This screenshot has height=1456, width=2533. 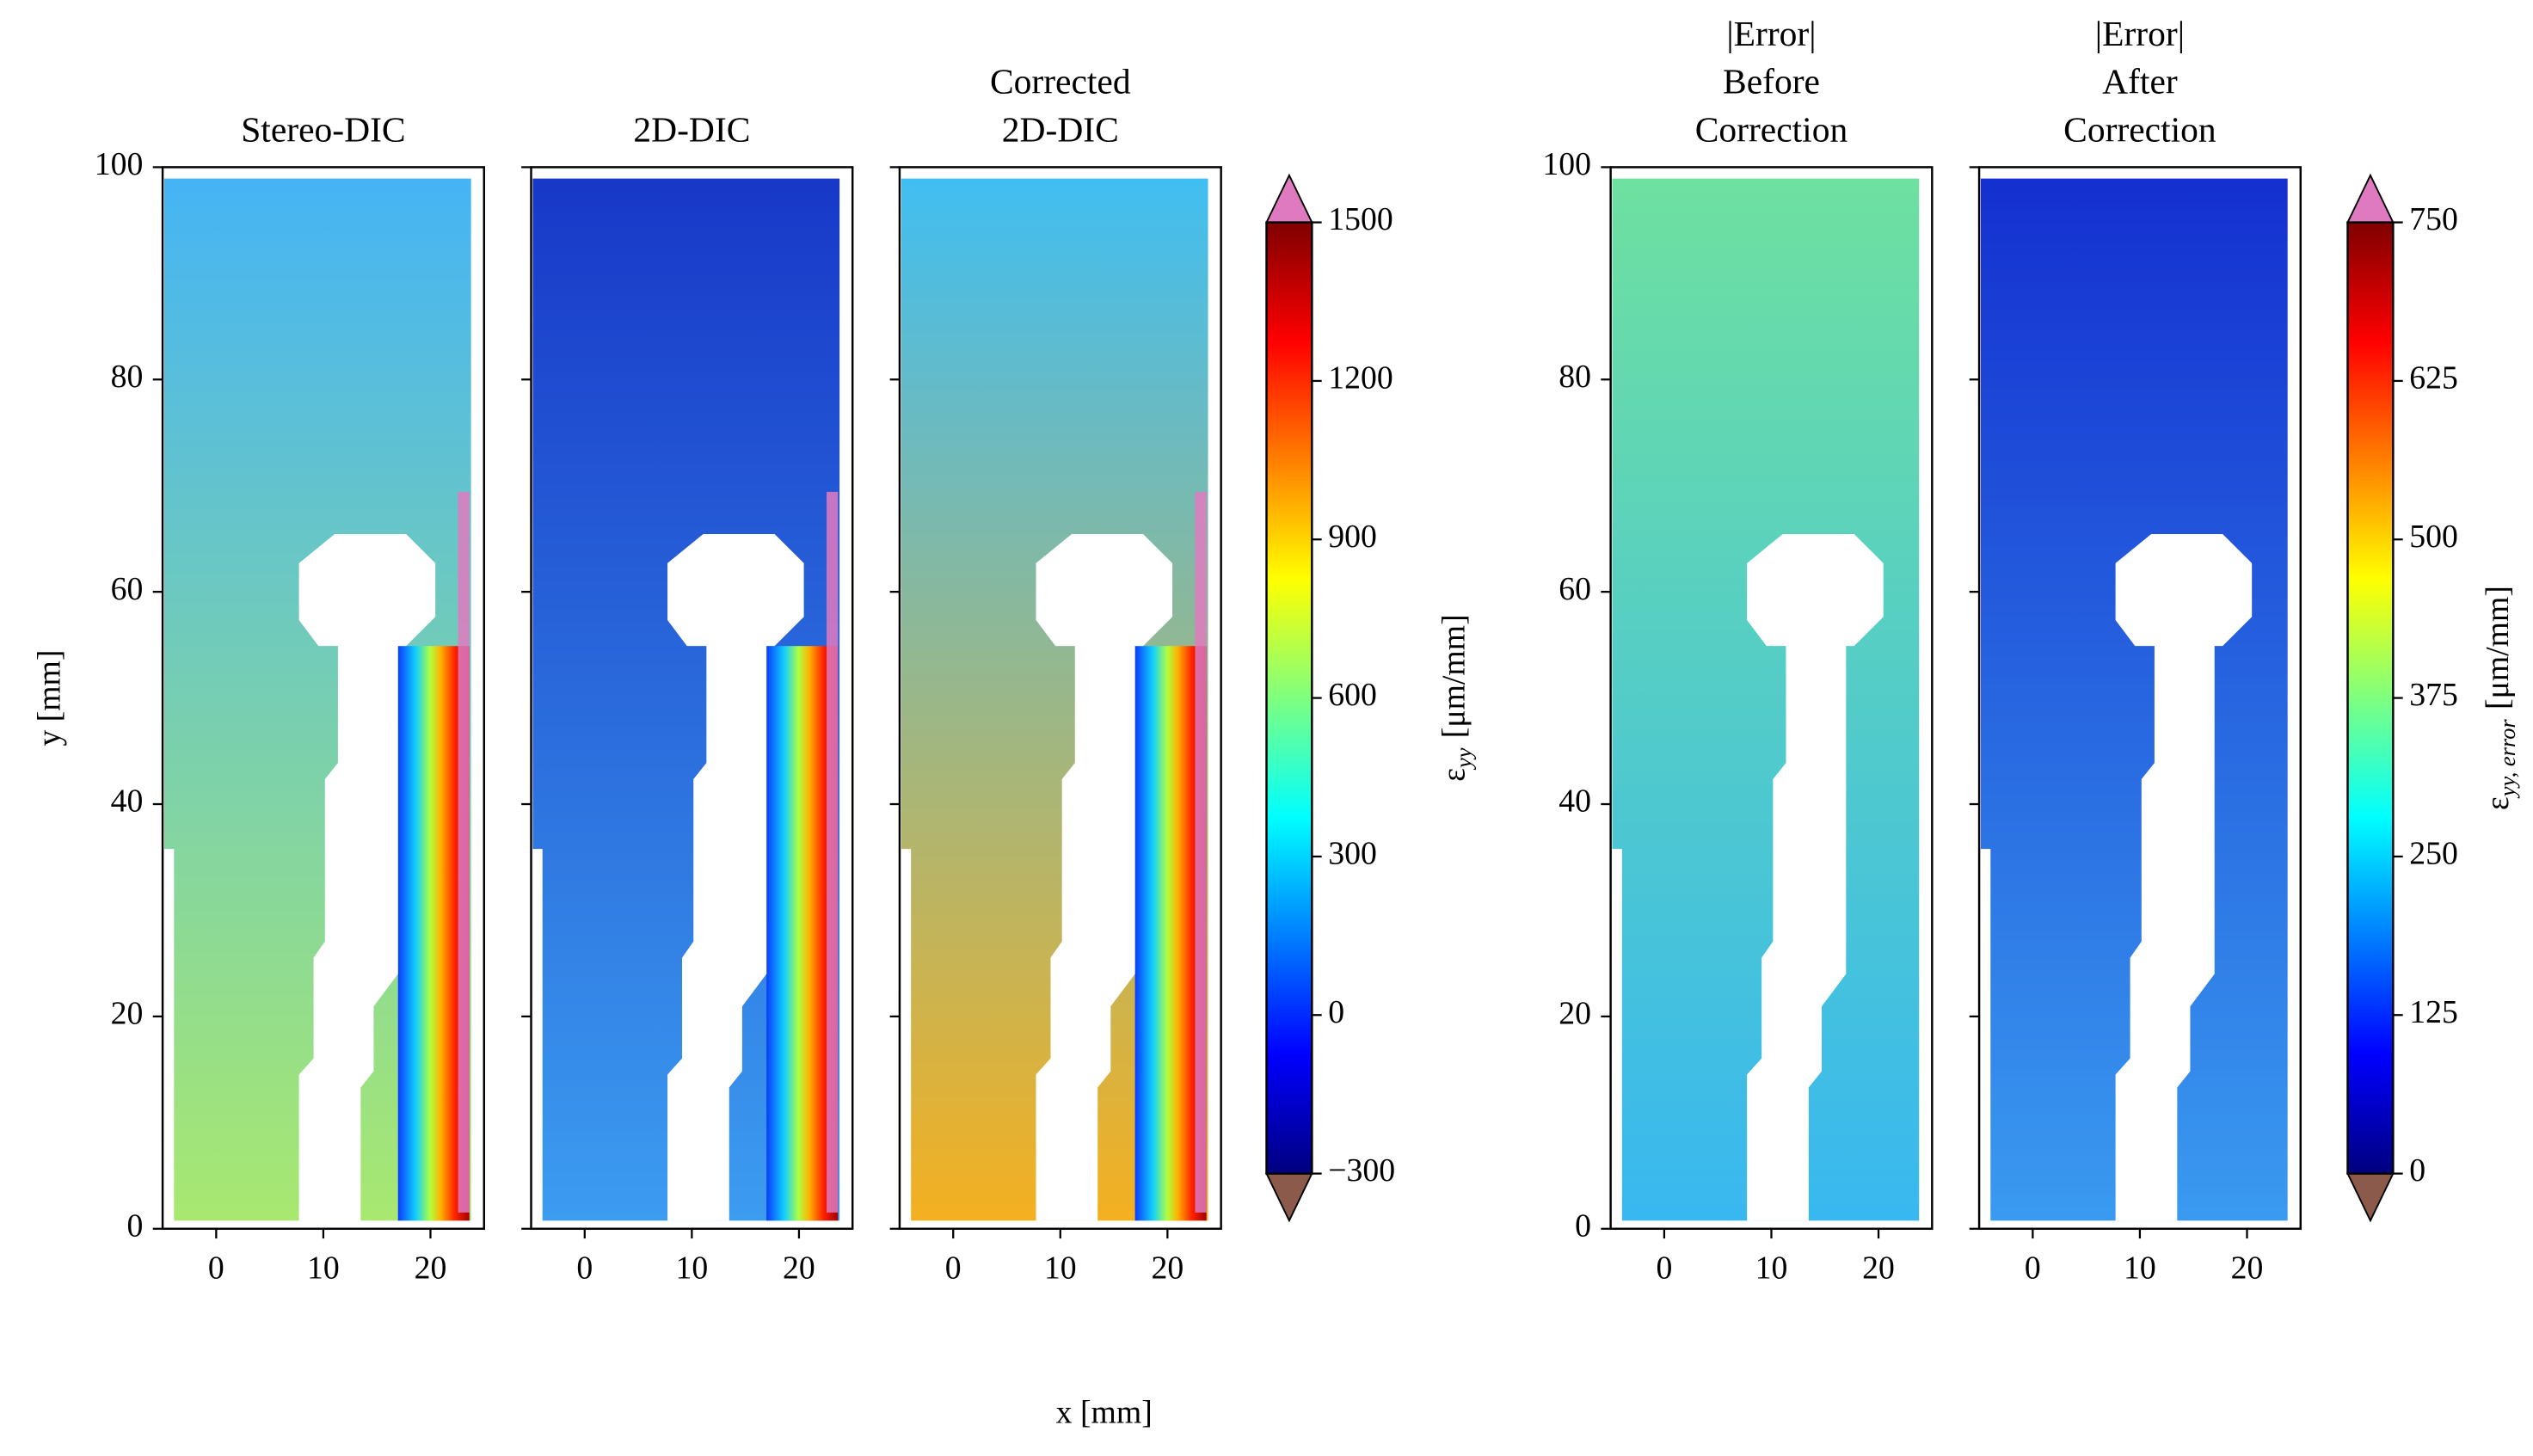 I want to click on colorbar-tick-label: 250, so click(x=2433, y=854).